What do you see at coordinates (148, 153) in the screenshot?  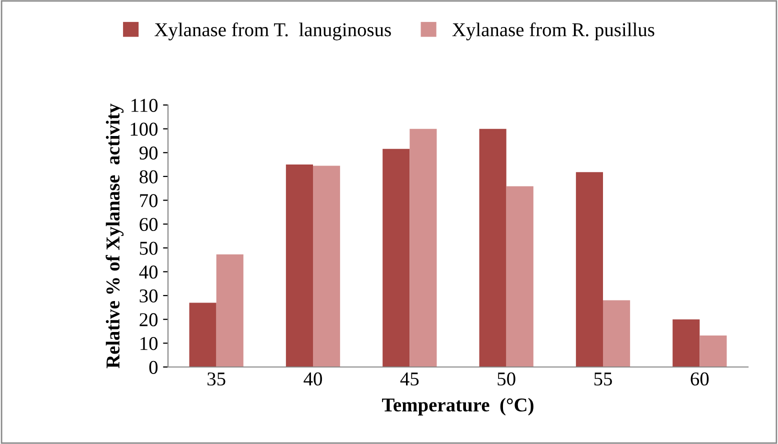 I see `y-tick-label: 90` at bounding box center [148, 153].